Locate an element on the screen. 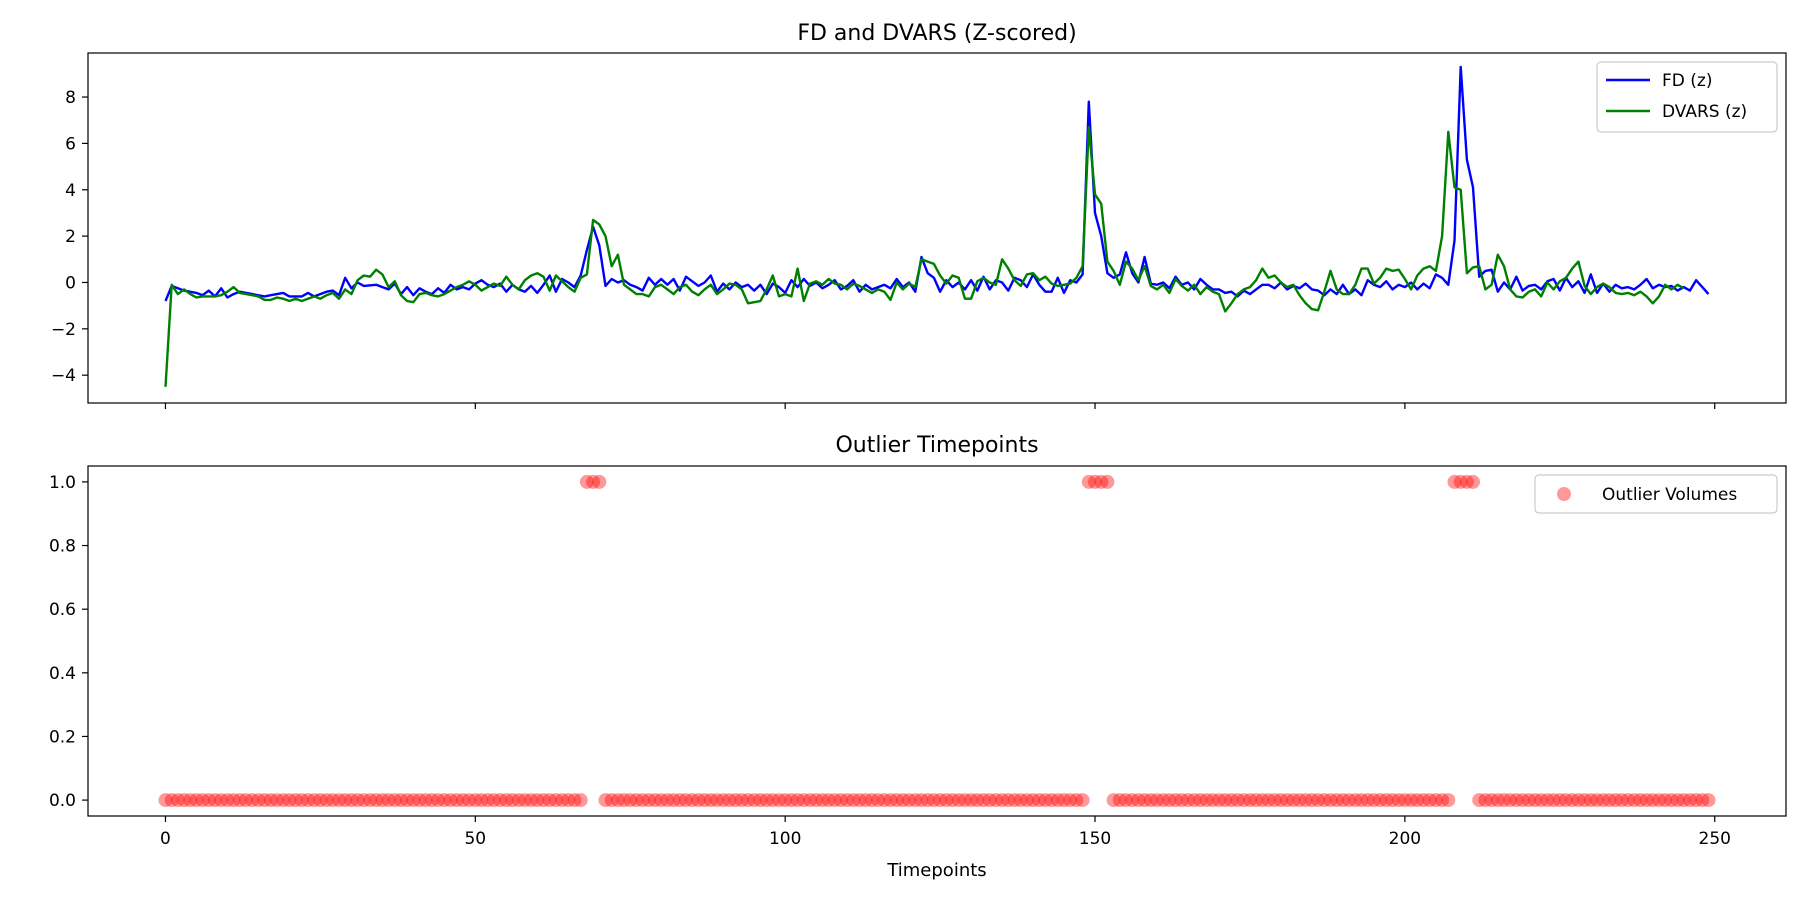 The image size is (1800, 900). x-tick-label: 150 is located at coordinates (1095, 839).